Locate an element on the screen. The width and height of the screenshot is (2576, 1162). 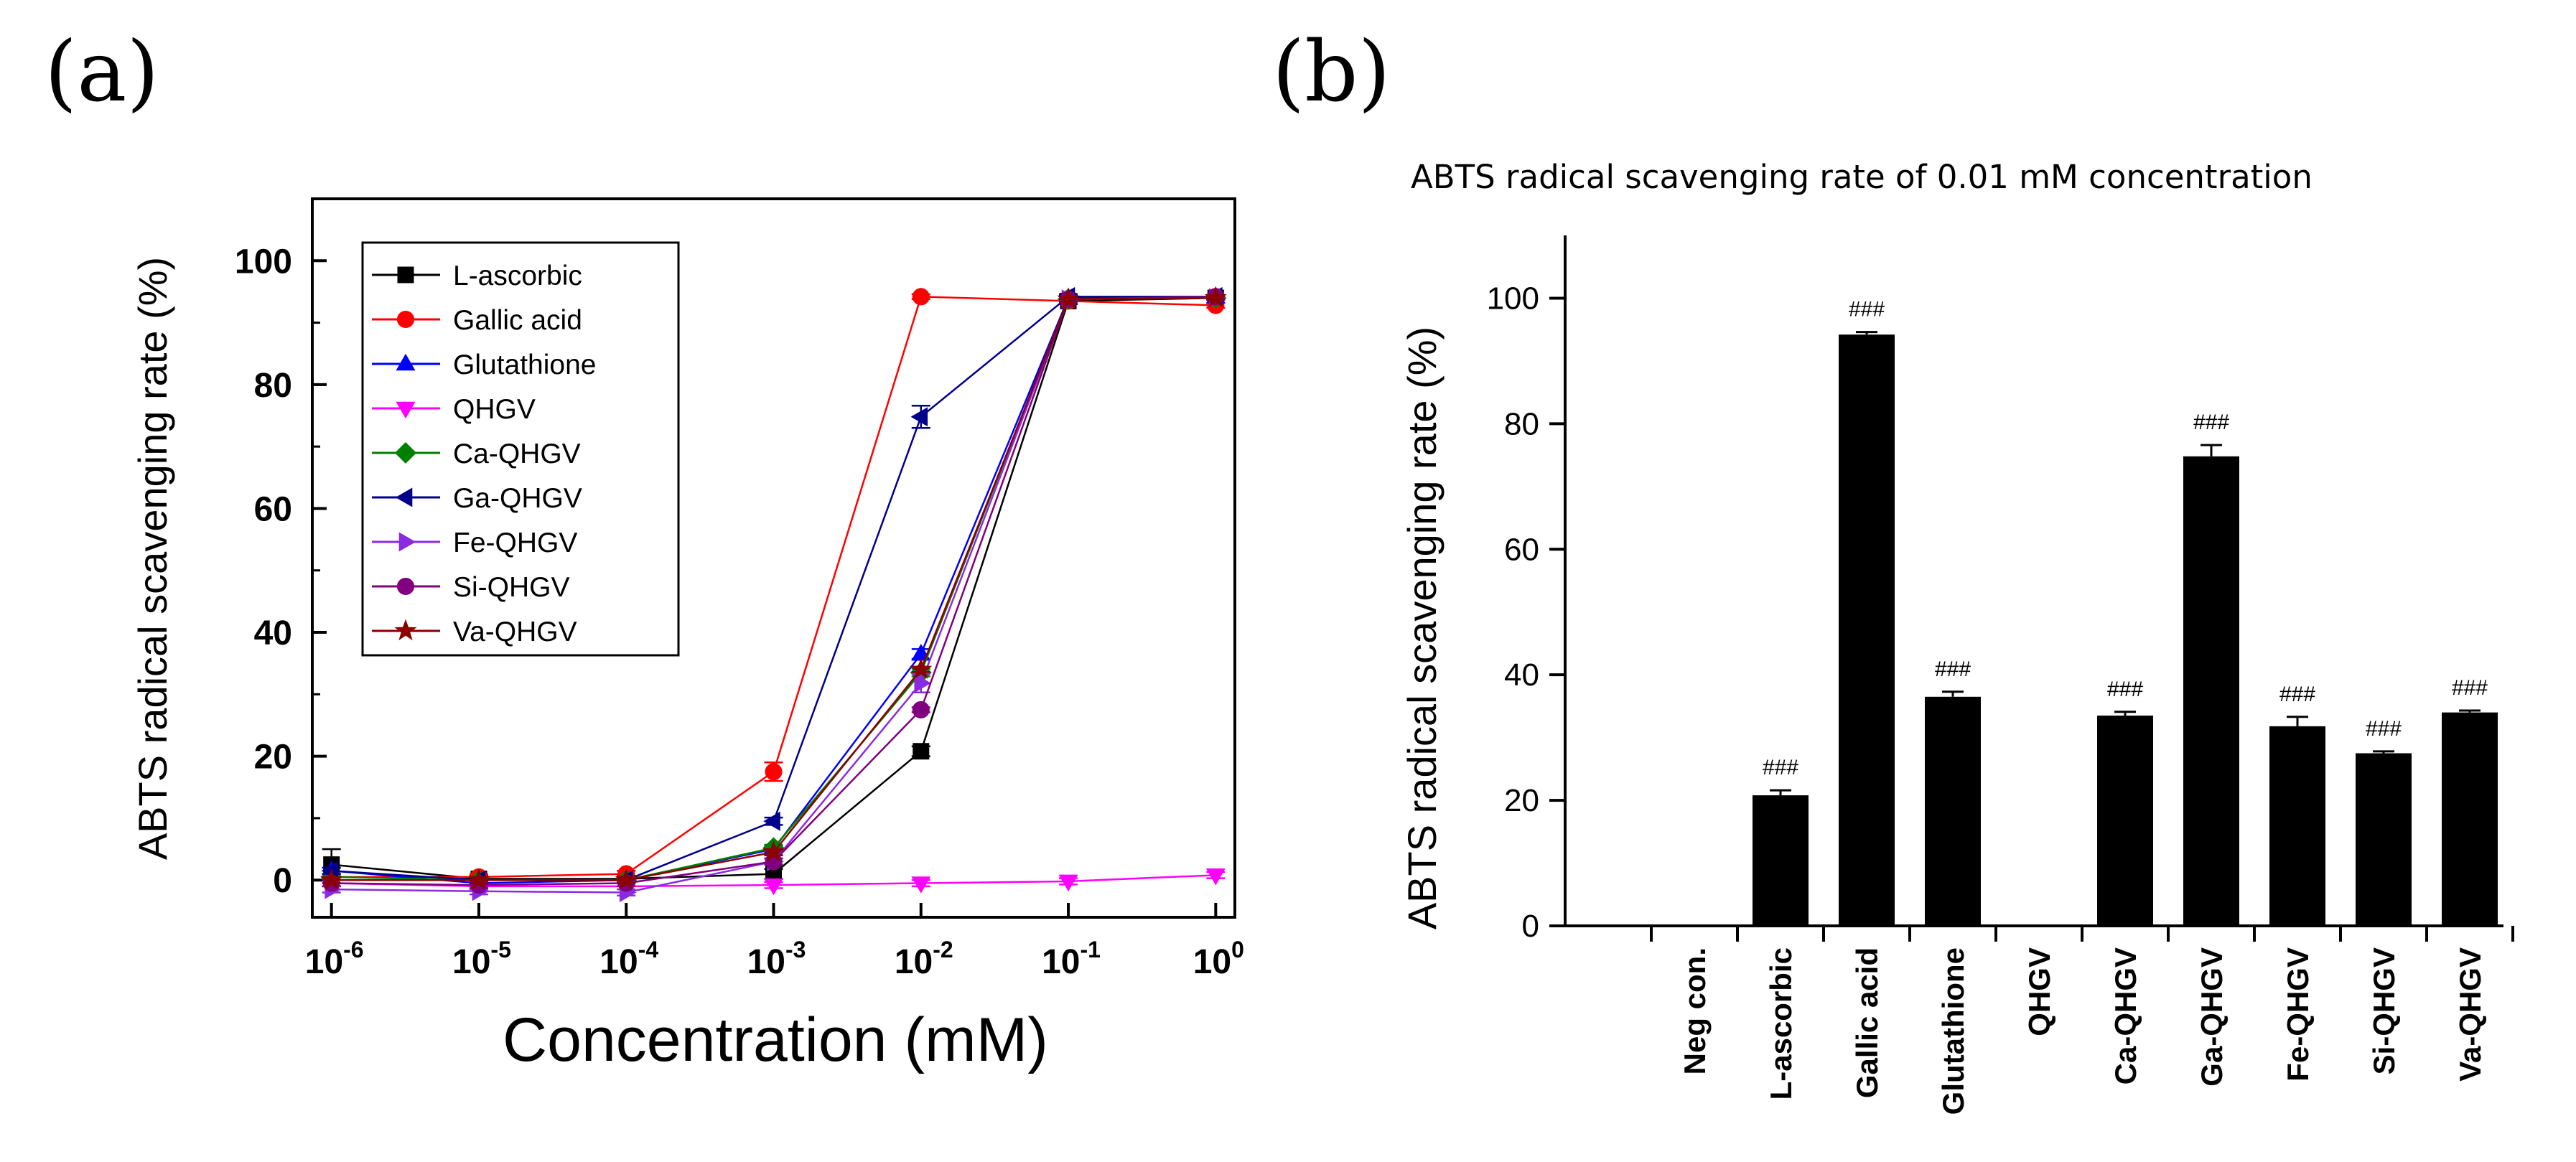
bar-chart-y-tick-label: 20 is located at coordinates (1521, 801).